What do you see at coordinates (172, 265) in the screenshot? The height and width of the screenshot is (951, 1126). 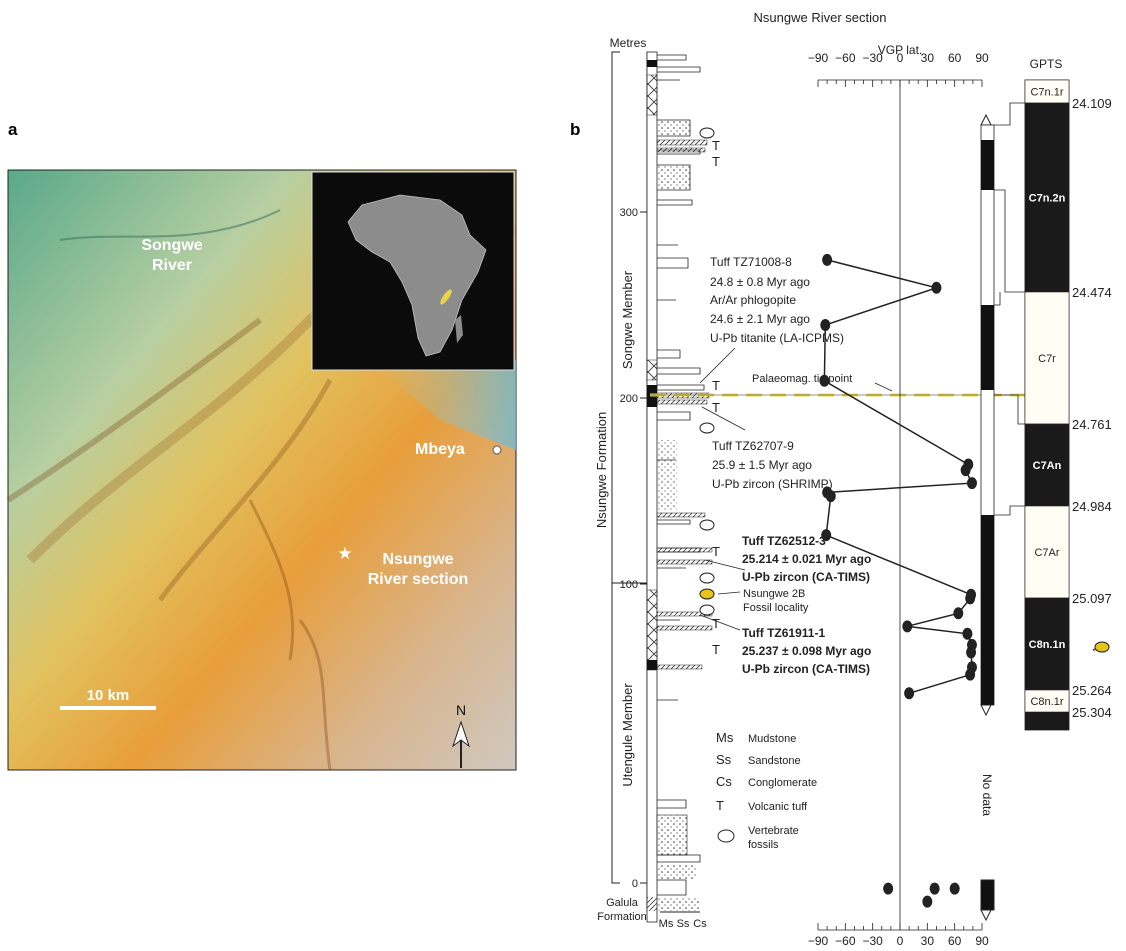 I see `songwe-river-label-2: River` at bounding box center [172, 265].